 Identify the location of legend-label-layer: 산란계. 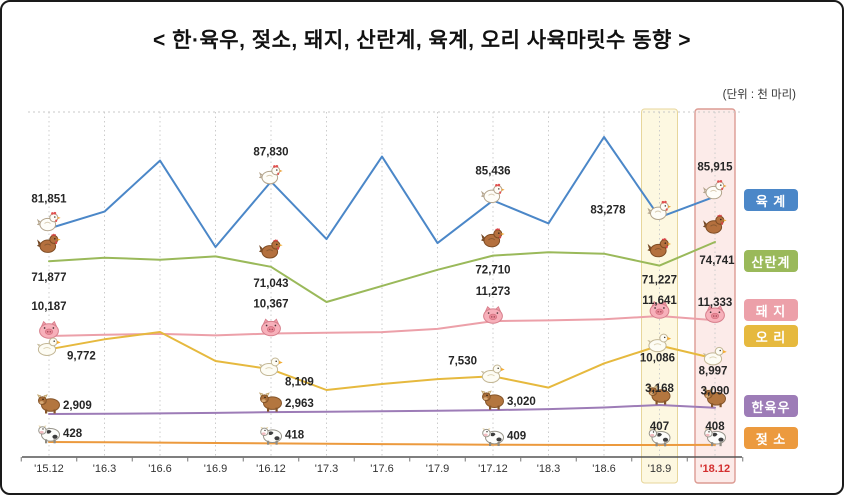
(771, 262).